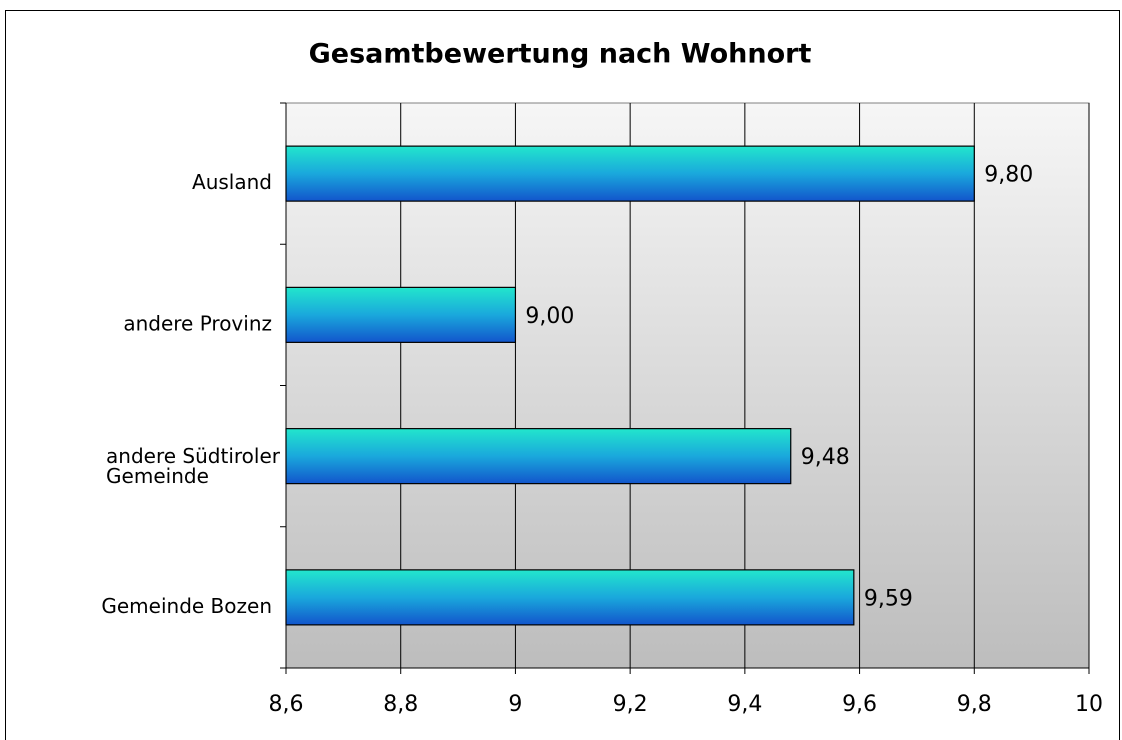 The height and width of the screenshot is (740, 1122). I want to click on chart-title: Gesamtbewertung nach Wohnort, so click(560, 54).